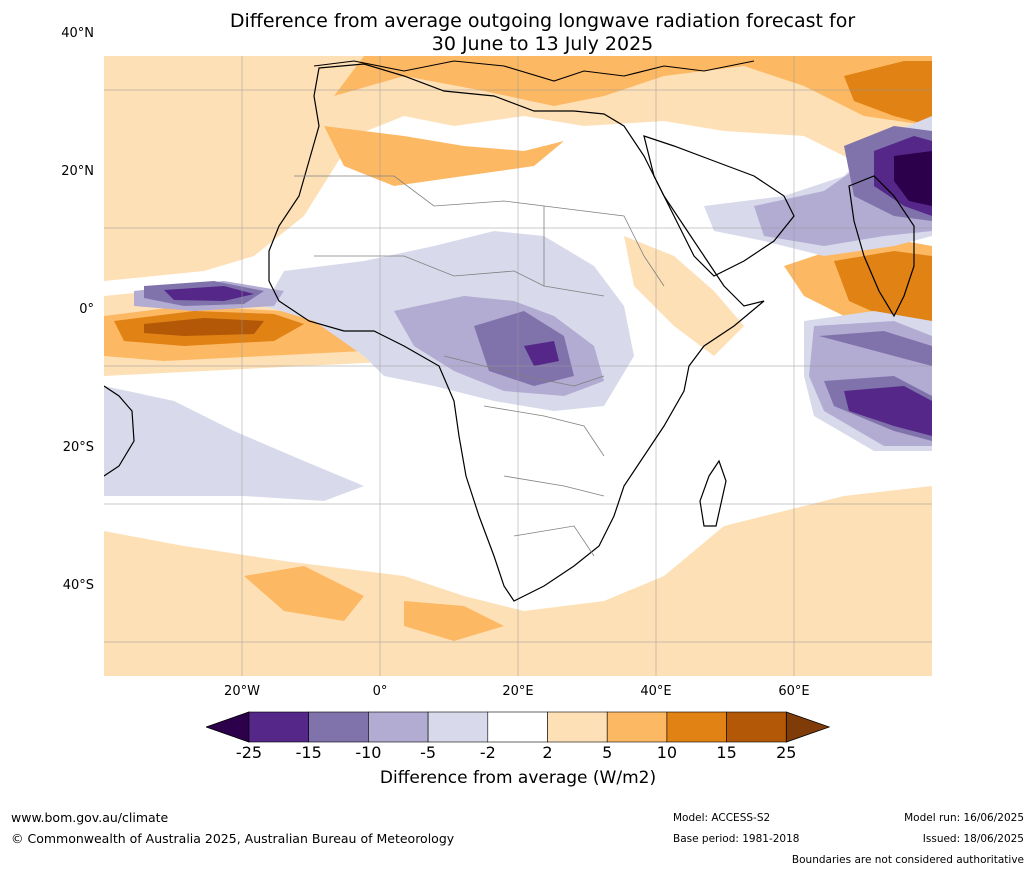 This screenshot has height=873, width=1035. Describe the element at coordinates (607, 752) in the screenshot. I see `colorbar-tick-label: 5` at that location.